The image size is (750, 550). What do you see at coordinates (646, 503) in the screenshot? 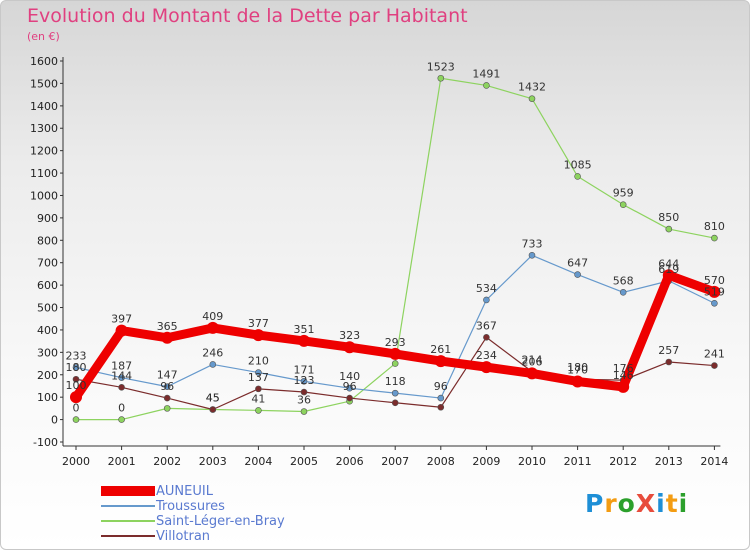
I see `logo-letter: X` at bounding box center [646, 503].